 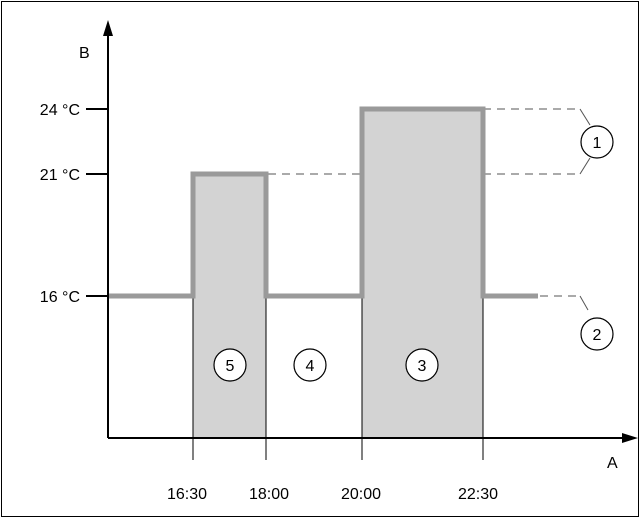 I want to click on y-tick-label-16: 16 °C, so click(x=60, y=297).